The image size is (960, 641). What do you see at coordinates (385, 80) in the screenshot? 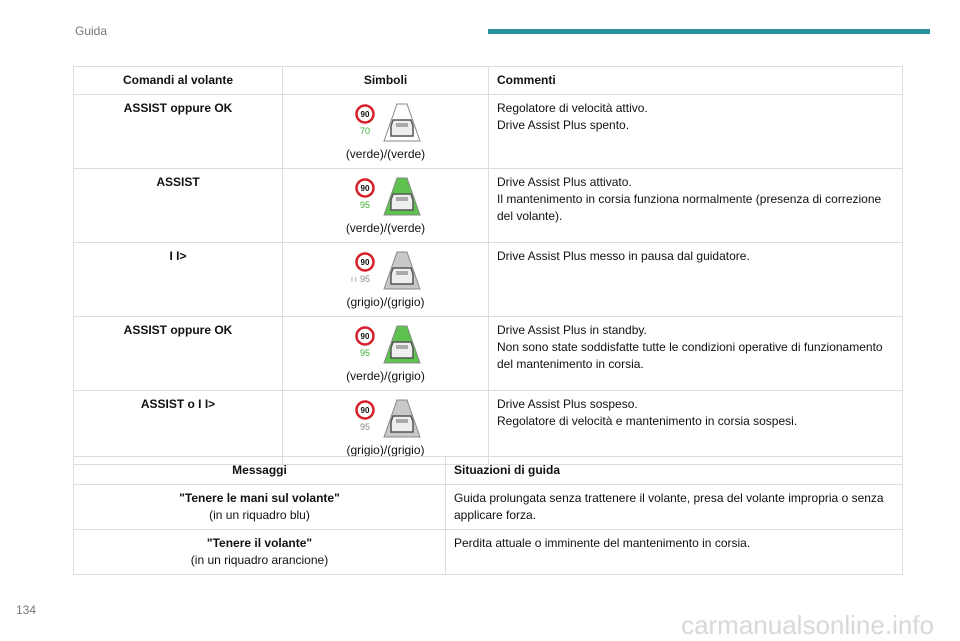
I see `column-header: Simboli` at bounding box center [385, 80].